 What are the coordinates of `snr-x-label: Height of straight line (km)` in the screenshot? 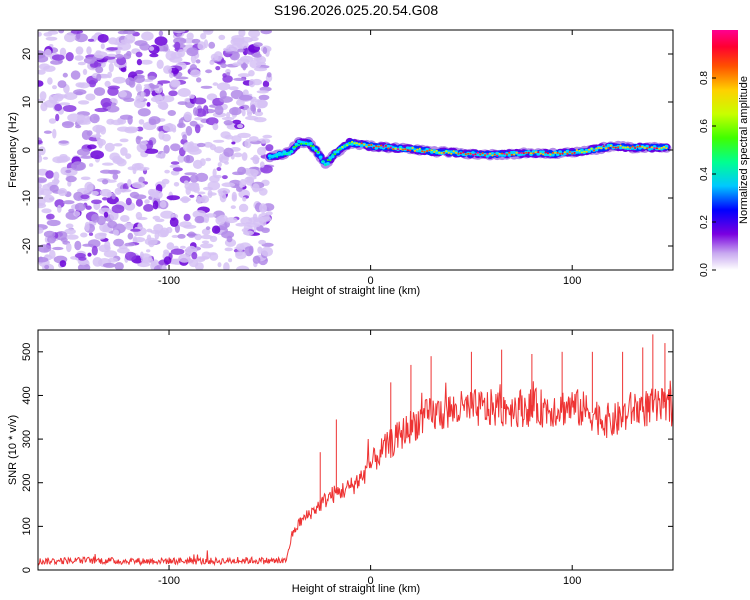 It's located at (356, 589).